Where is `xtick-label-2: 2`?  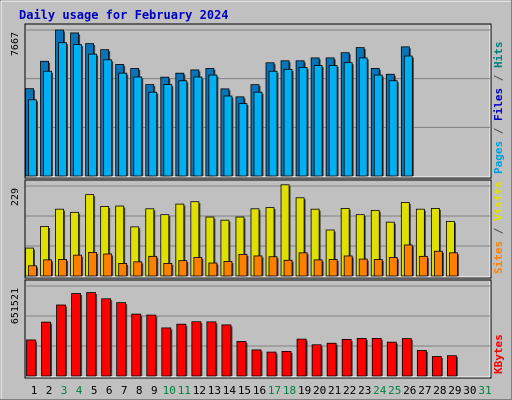 xtick-label-2: 2 is located at coordinates (49, 390).